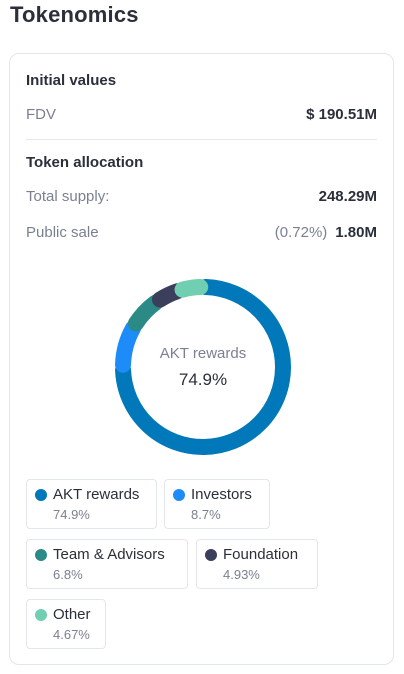 The image size is (404, 674). I want to click on legend-dot-akt-rewards, so click(41, 494).